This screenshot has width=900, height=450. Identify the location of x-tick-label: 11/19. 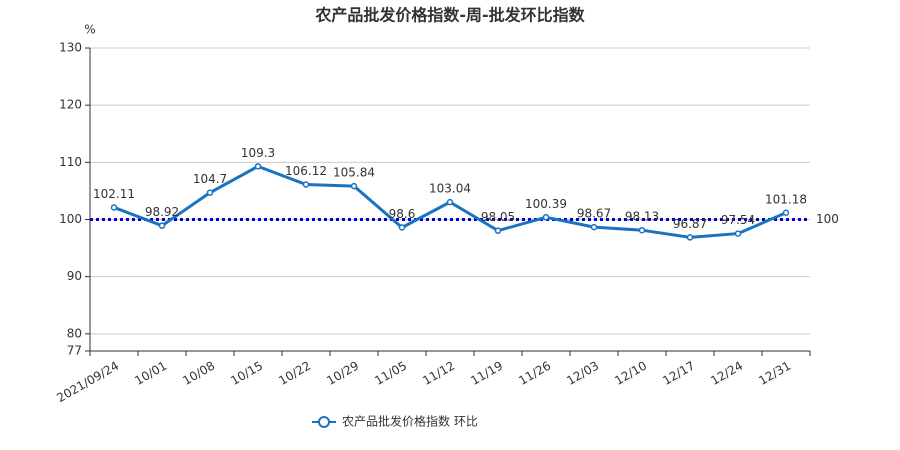
(486, 373).